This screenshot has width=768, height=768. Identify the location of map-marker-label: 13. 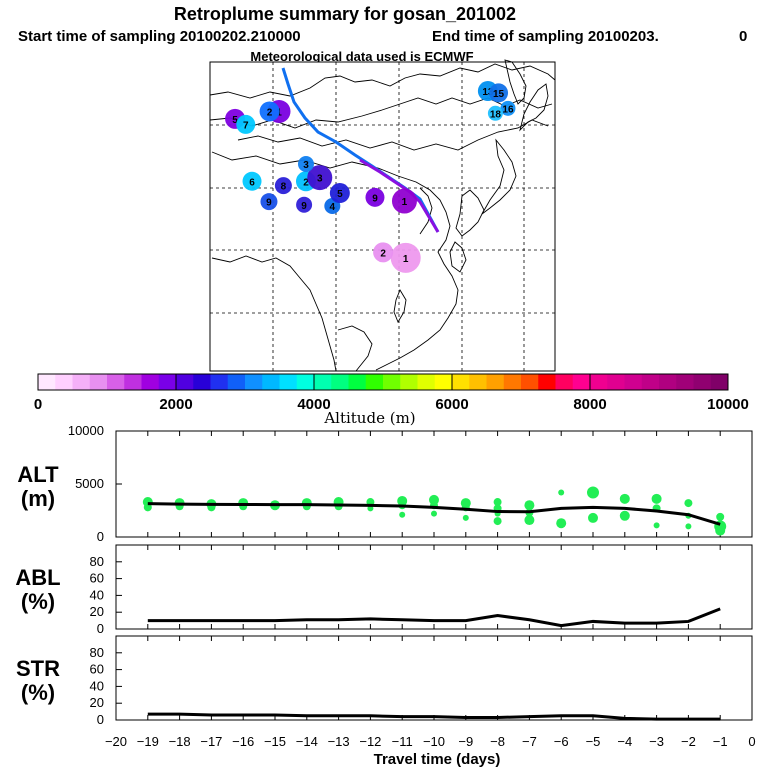
(488, 92).